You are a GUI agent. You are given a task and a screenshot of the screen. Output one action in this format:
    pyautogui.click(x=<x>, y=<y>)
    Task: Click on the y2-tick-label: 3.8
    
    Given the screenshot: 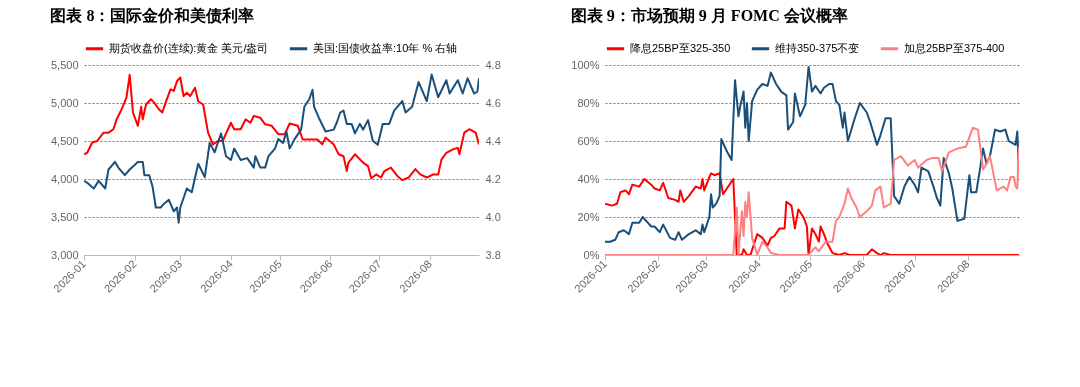 What is the action you would take?
    pyautogui.click(x=493, y=254)
    